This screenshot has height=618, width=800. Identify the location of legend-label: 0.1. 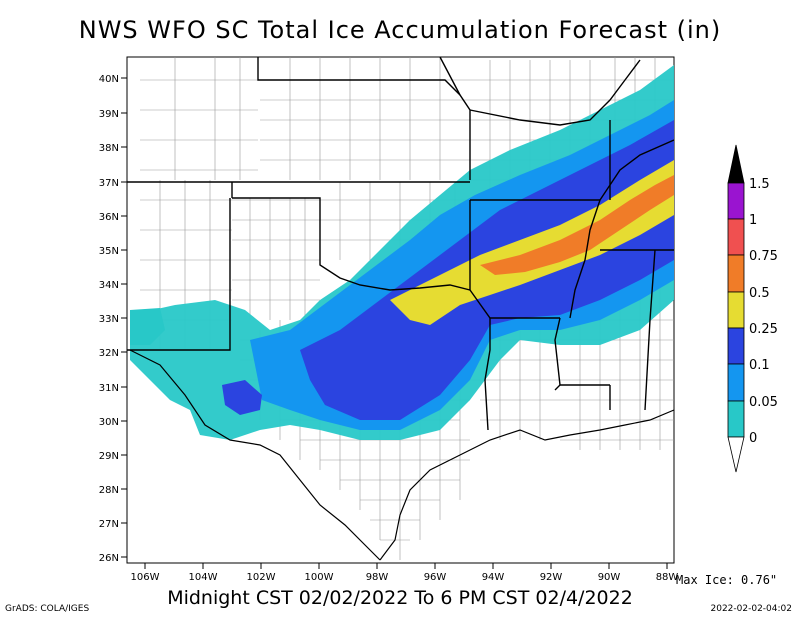
(759, 365).